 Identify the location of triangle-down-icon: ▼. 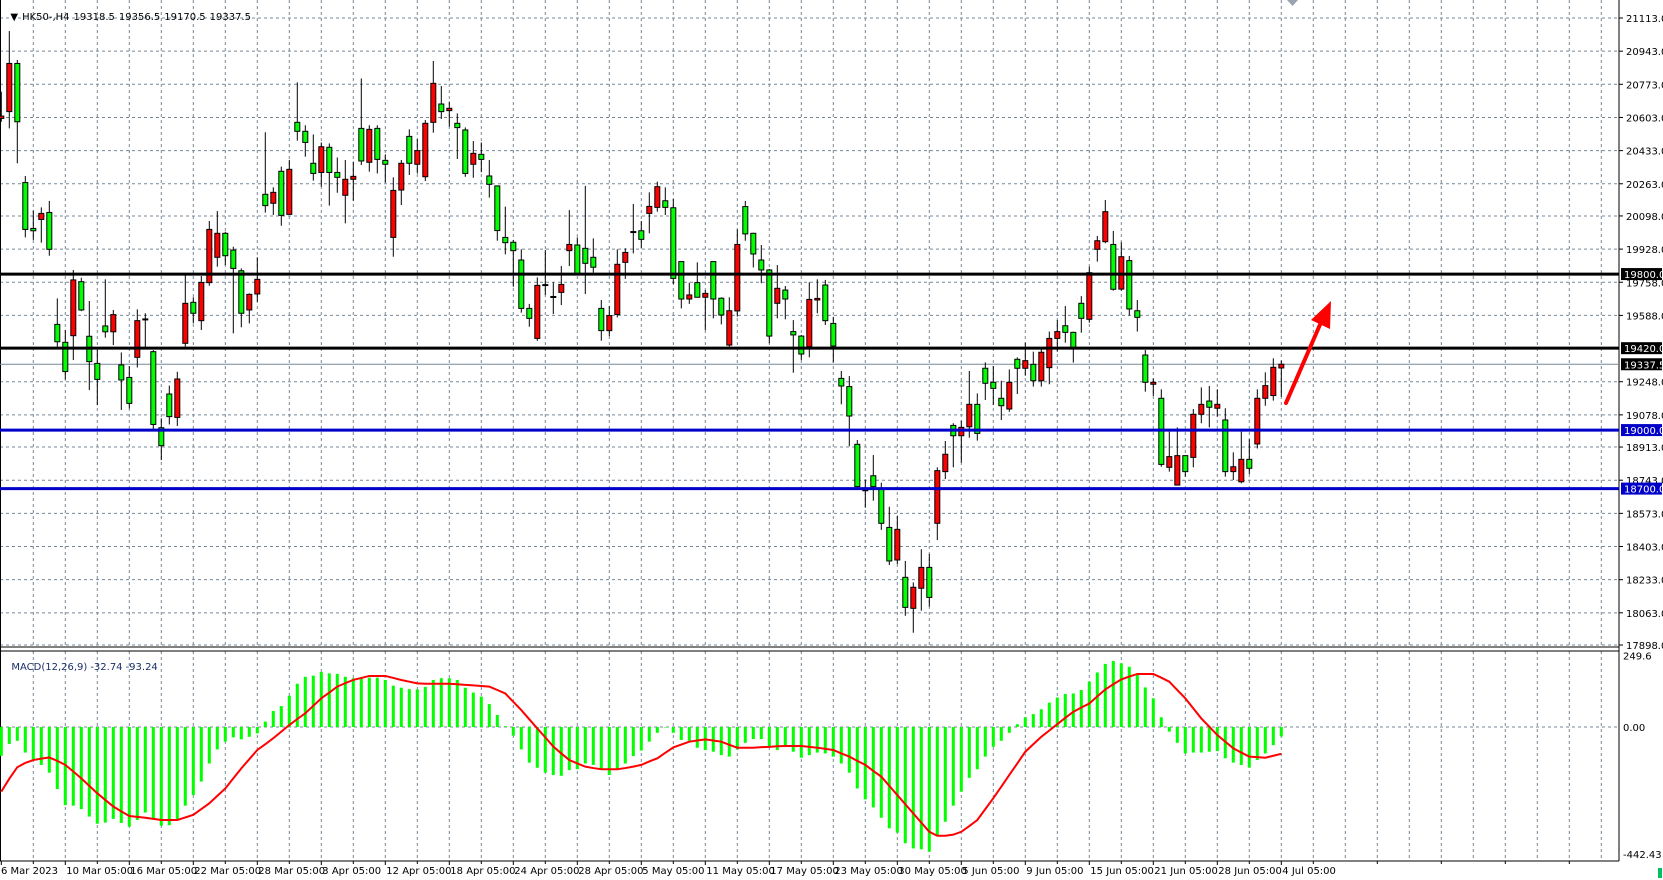
(14, 17).